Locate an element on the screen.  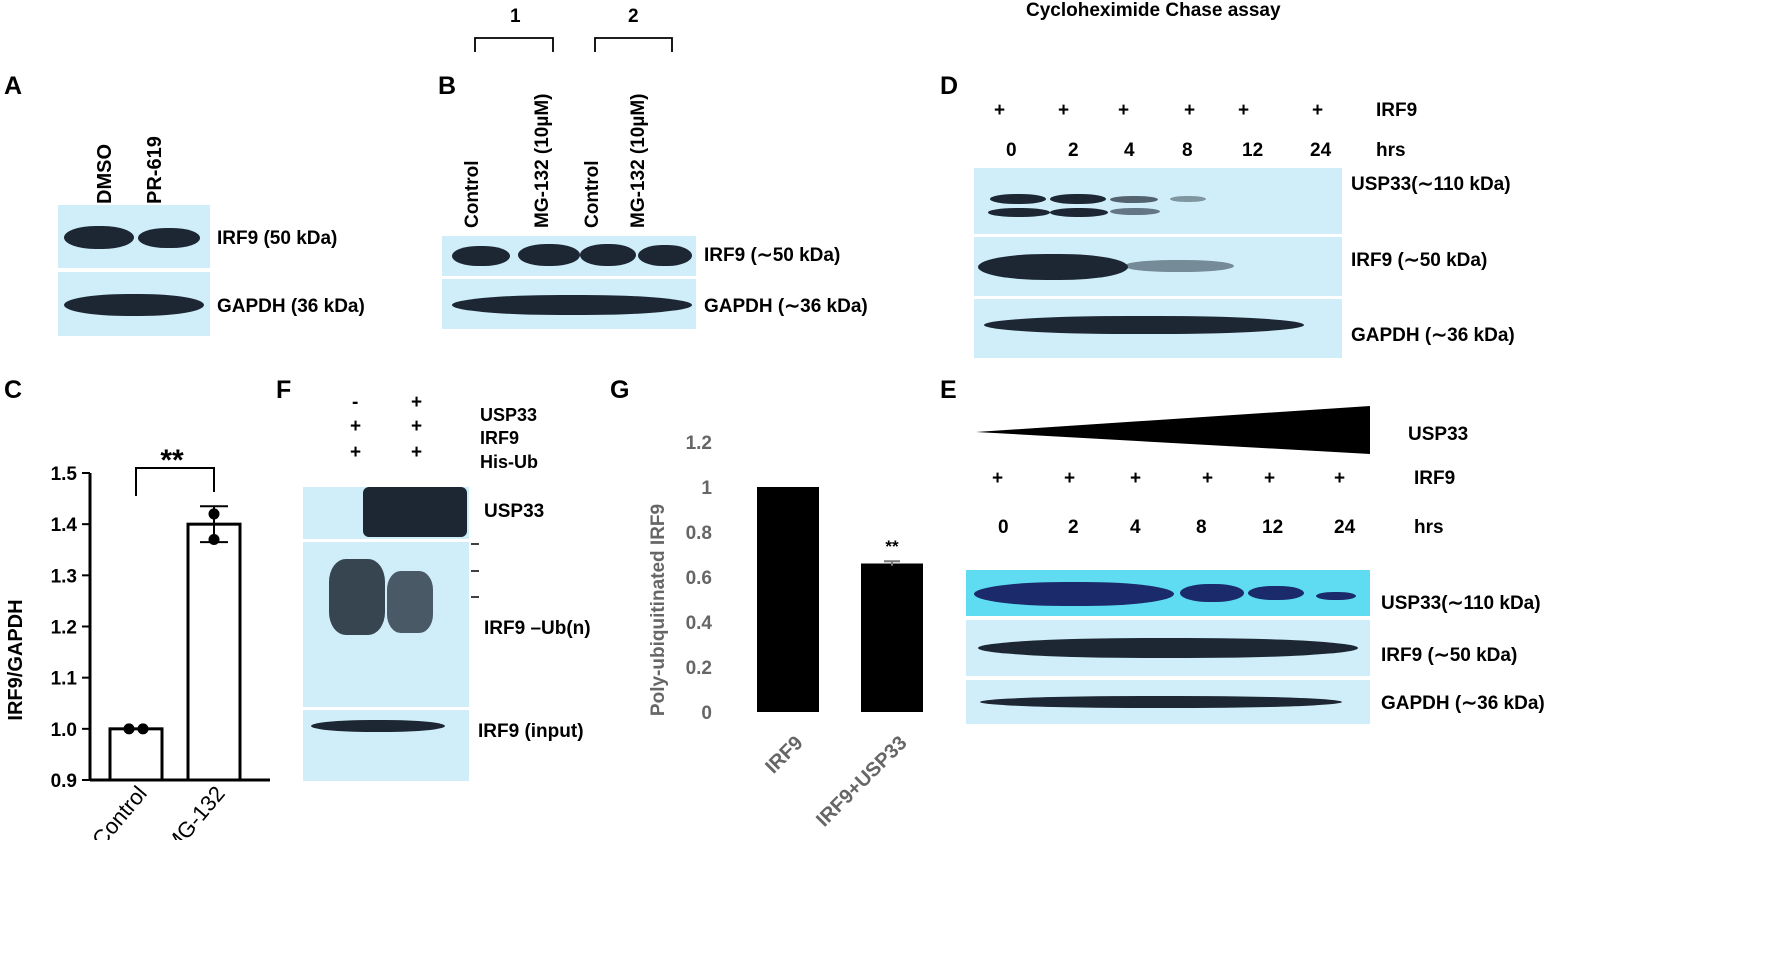
panel-d-band-gapdh: GAPDH (∼36 kDa) is located at coordinates (1433, 335).